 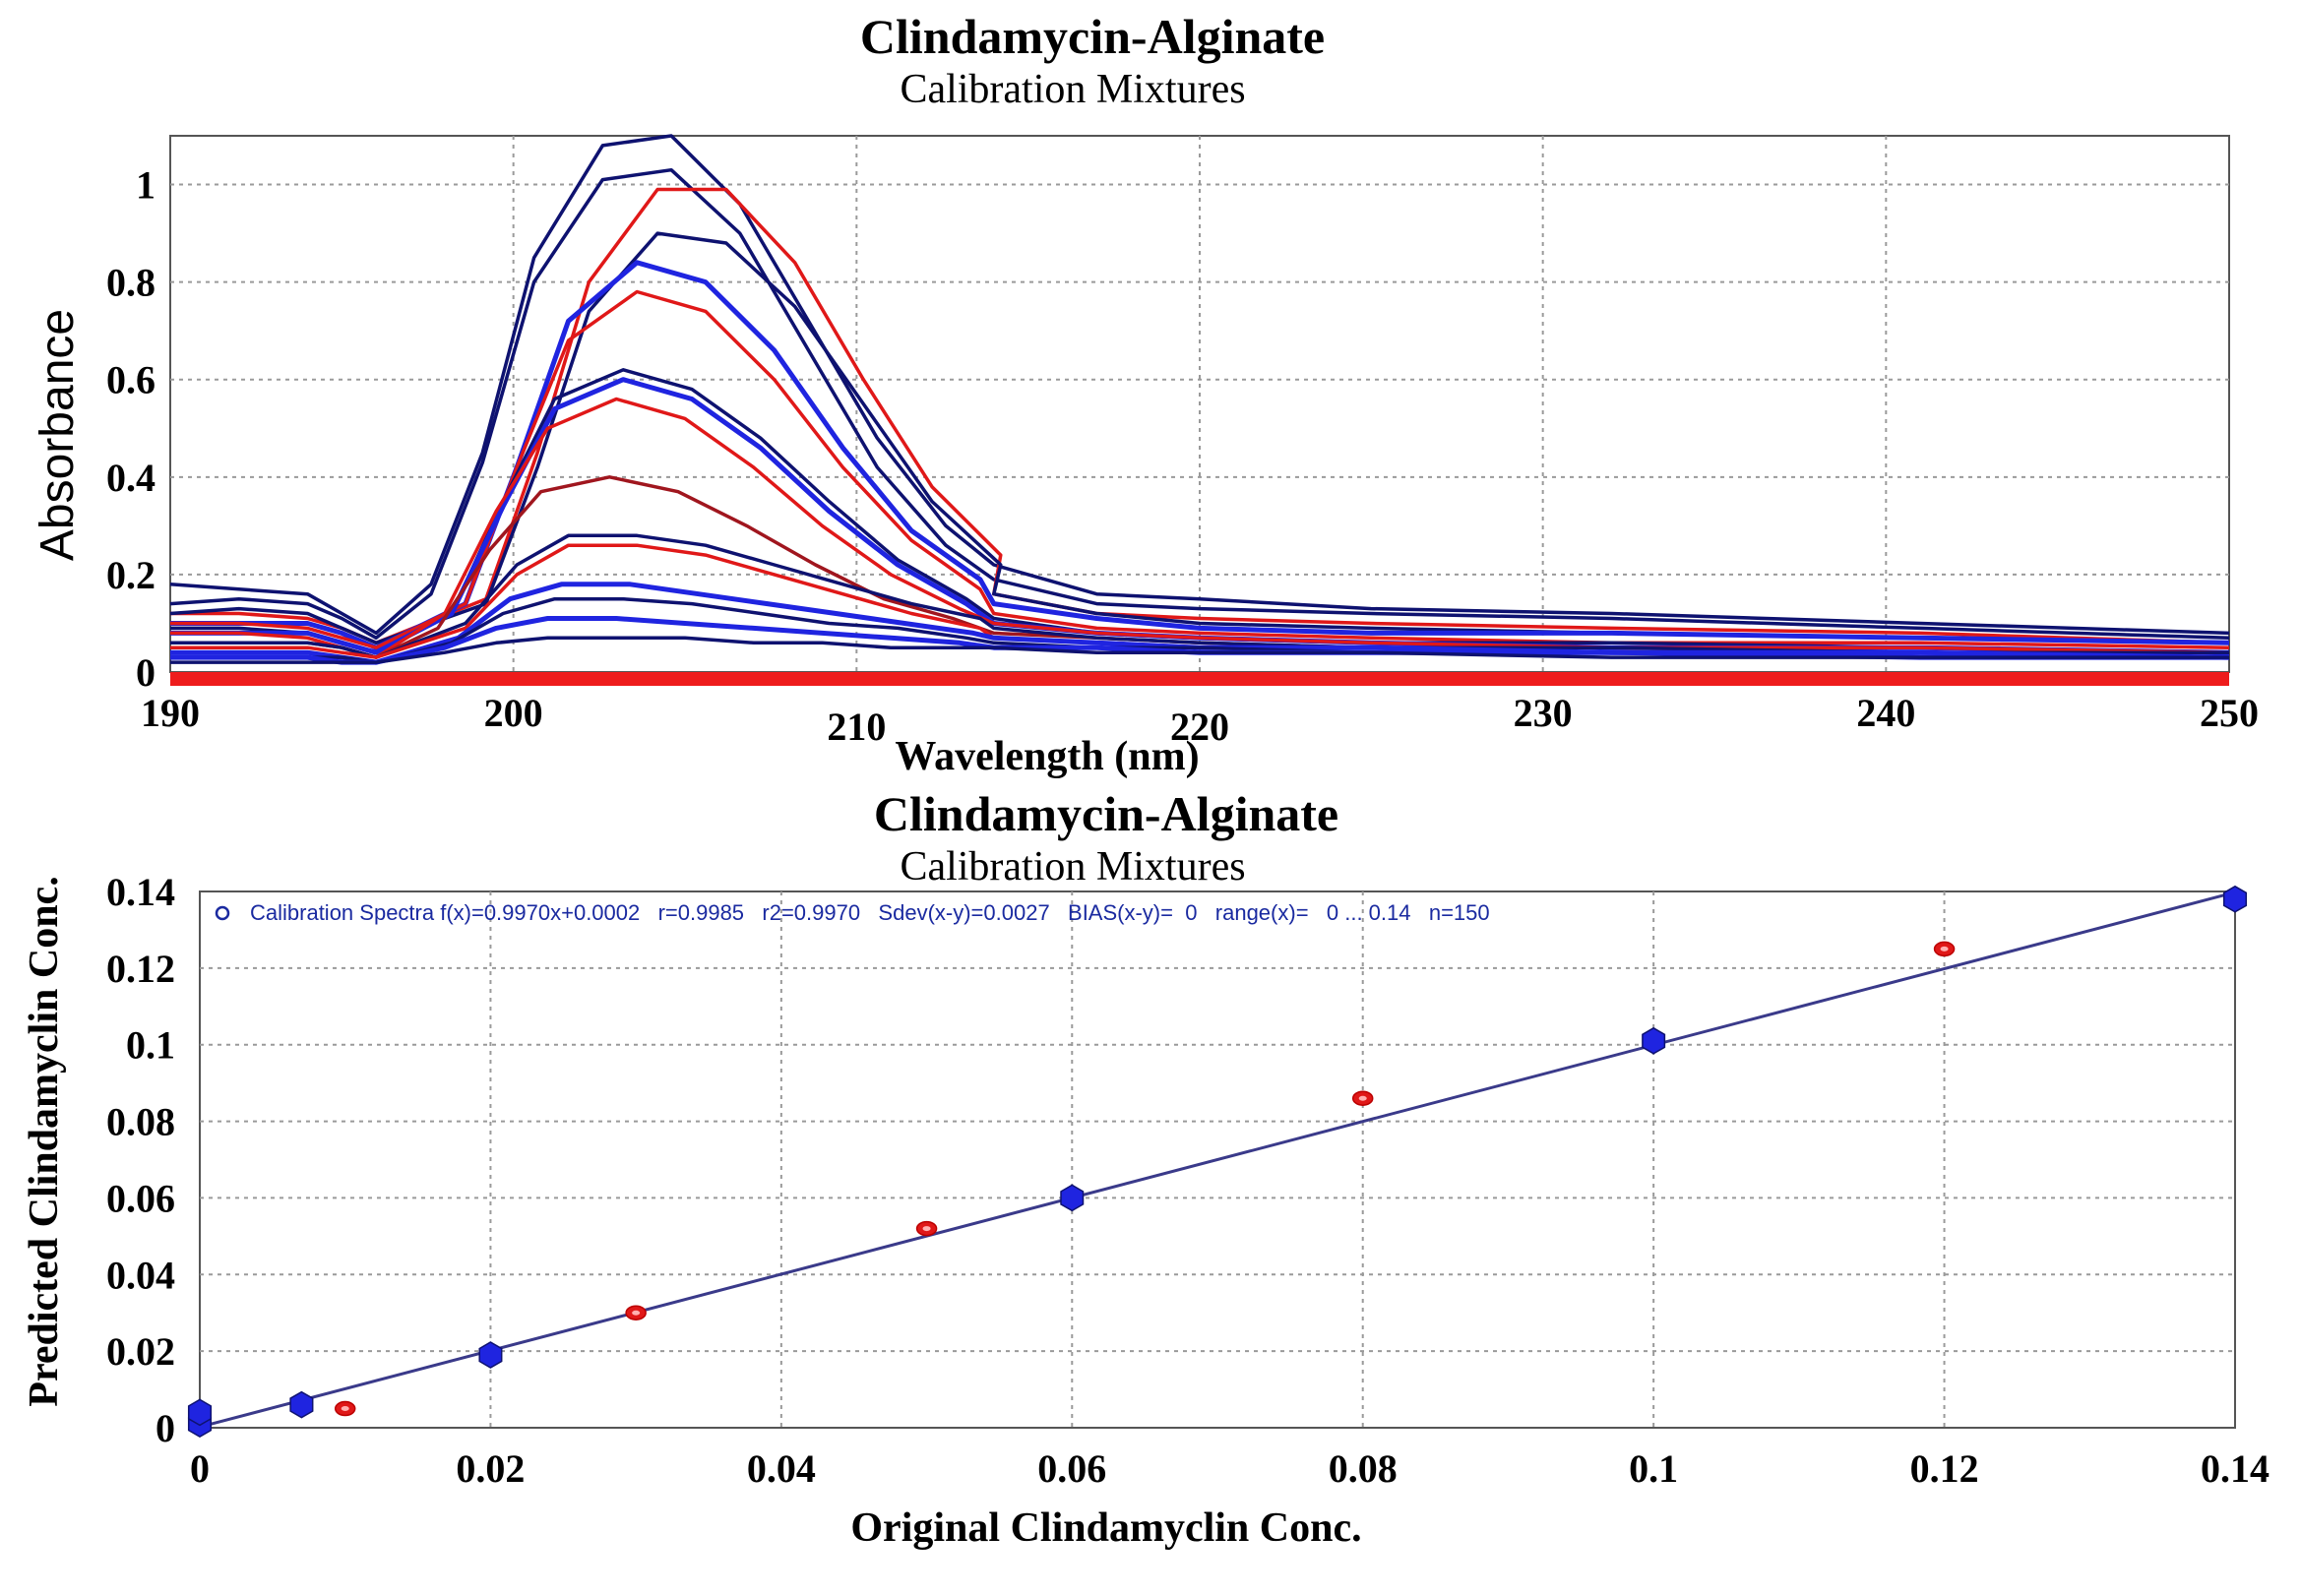 I want to click on chart2-y-tick-label: 0.08, so click(x=140, y=1122).